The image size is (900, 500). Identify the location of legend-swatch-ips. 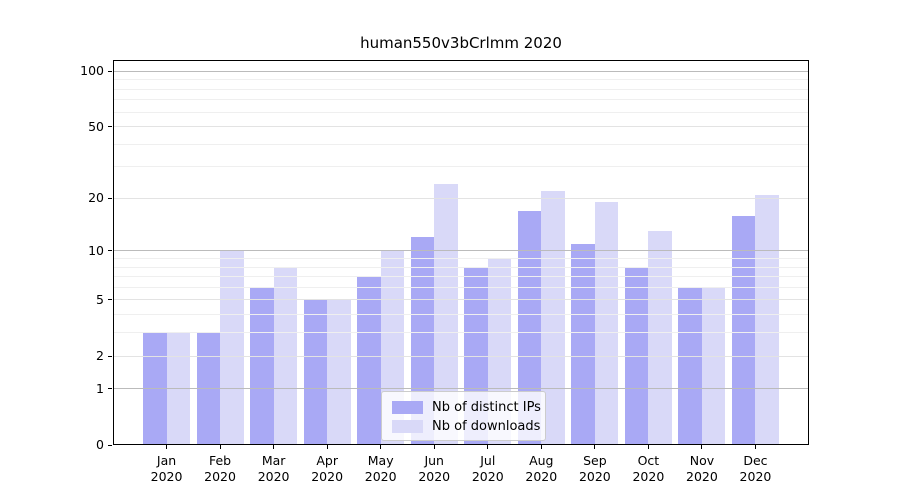
(407, 407).